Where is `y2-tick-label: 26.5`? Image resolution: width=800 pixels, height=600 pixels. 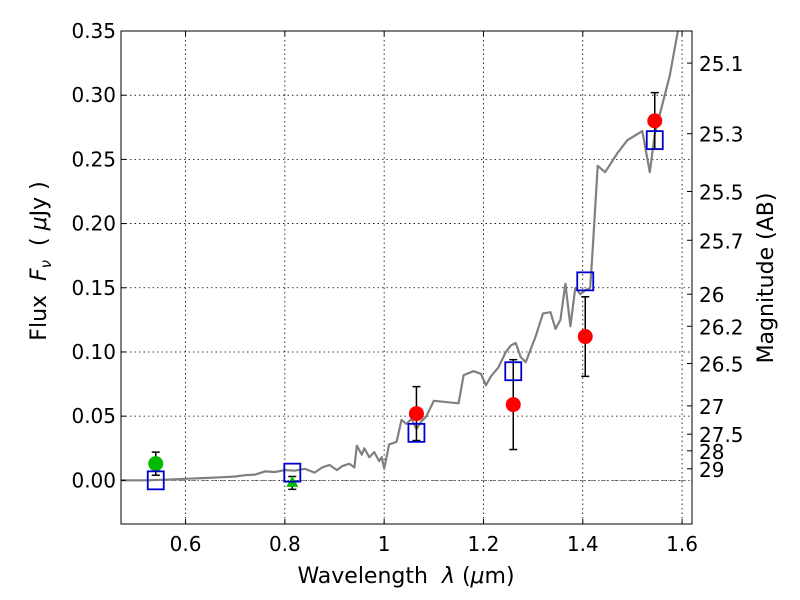 y2-tick-label: 26.5 is located at coordinates (721, 365).